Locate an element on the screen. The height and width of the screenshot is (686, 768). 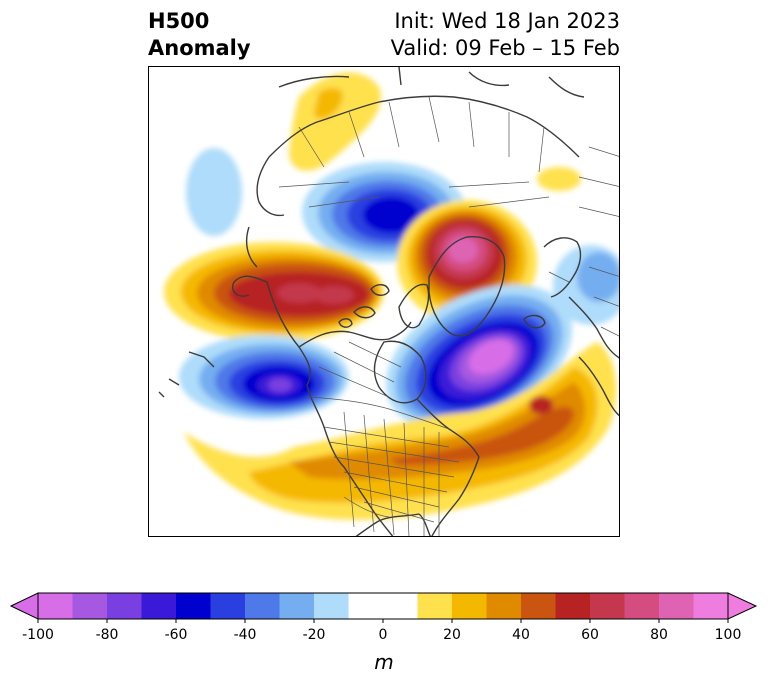
anomaly-negative-east-edge is located at coordinates (586, 285).